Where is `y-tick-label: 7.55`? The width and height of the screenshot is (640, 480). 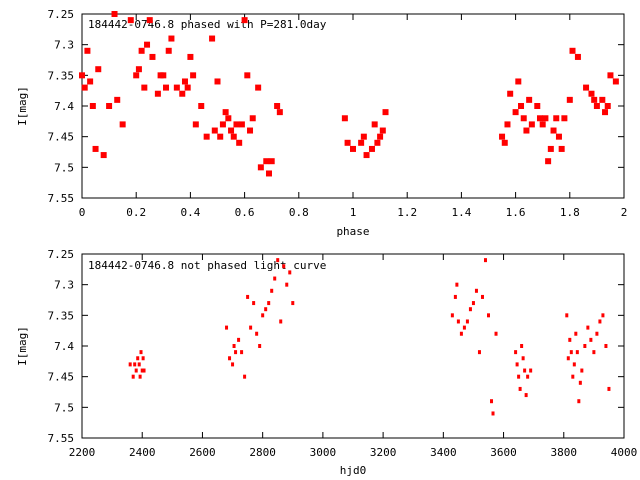
y-tick-label: 7.55 is located at coordinates (61, 198).